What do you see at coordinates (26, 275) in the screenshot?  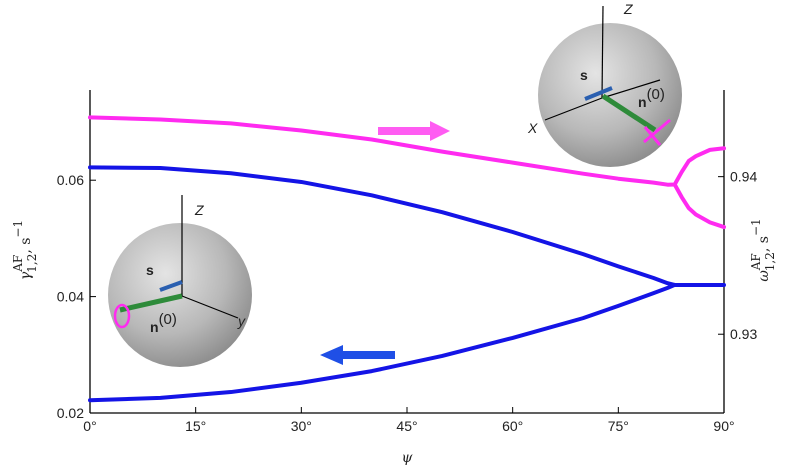 I see `symbol: γ` at bounding box center [26, 275].